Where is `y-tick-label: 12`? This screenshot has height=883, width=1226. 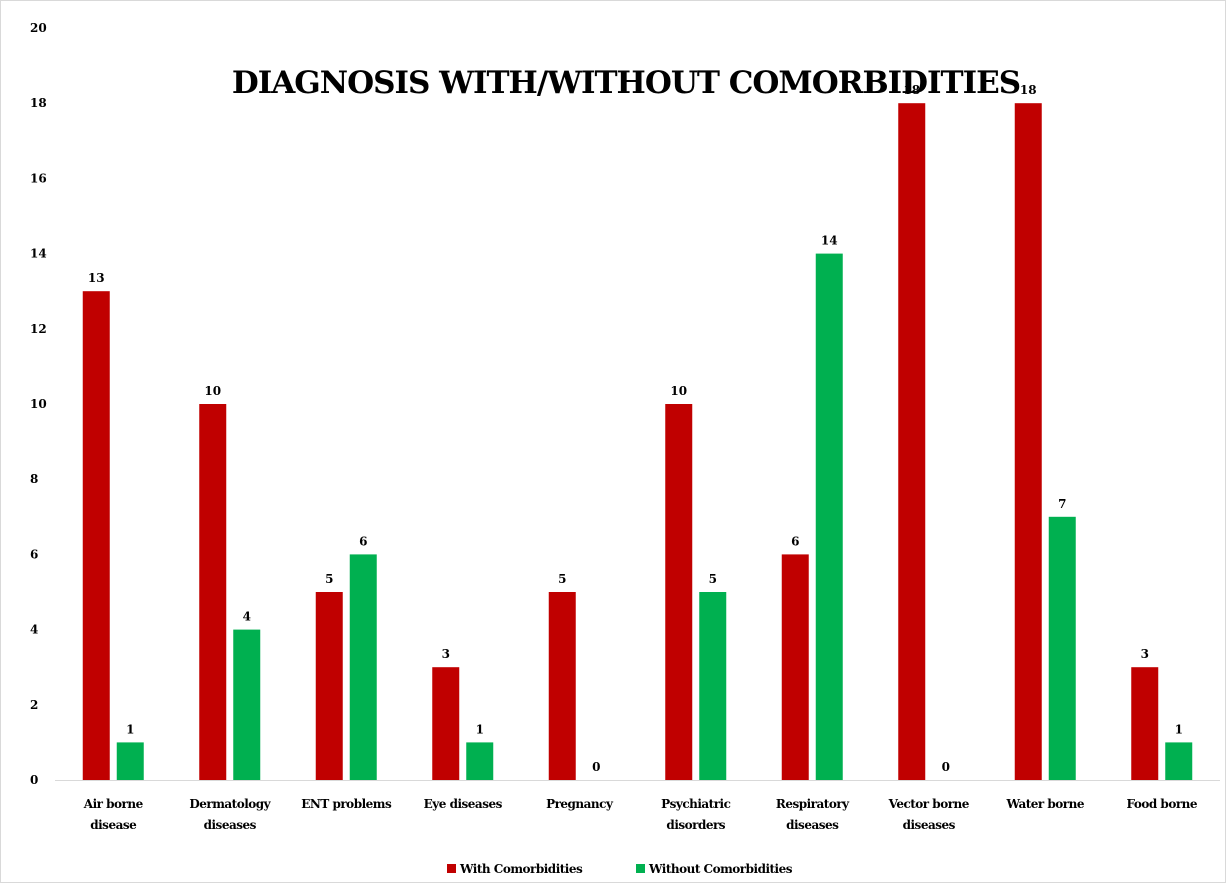
y-tick-label: 12 is located at coordinates (38, 329).